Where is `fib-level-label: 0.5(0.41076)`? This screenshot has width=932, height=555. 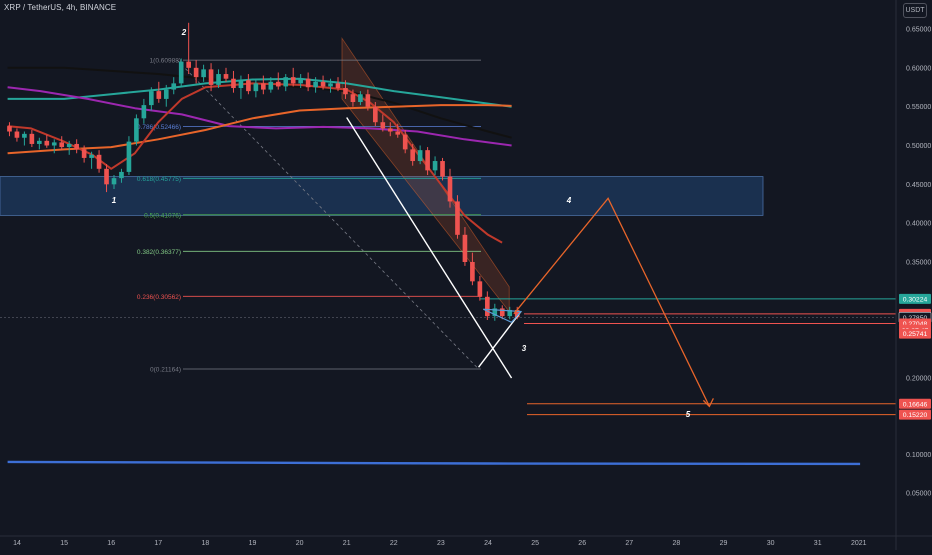 fib-level-label: 0.5(0.41076) is located at coordinates (162, 215).